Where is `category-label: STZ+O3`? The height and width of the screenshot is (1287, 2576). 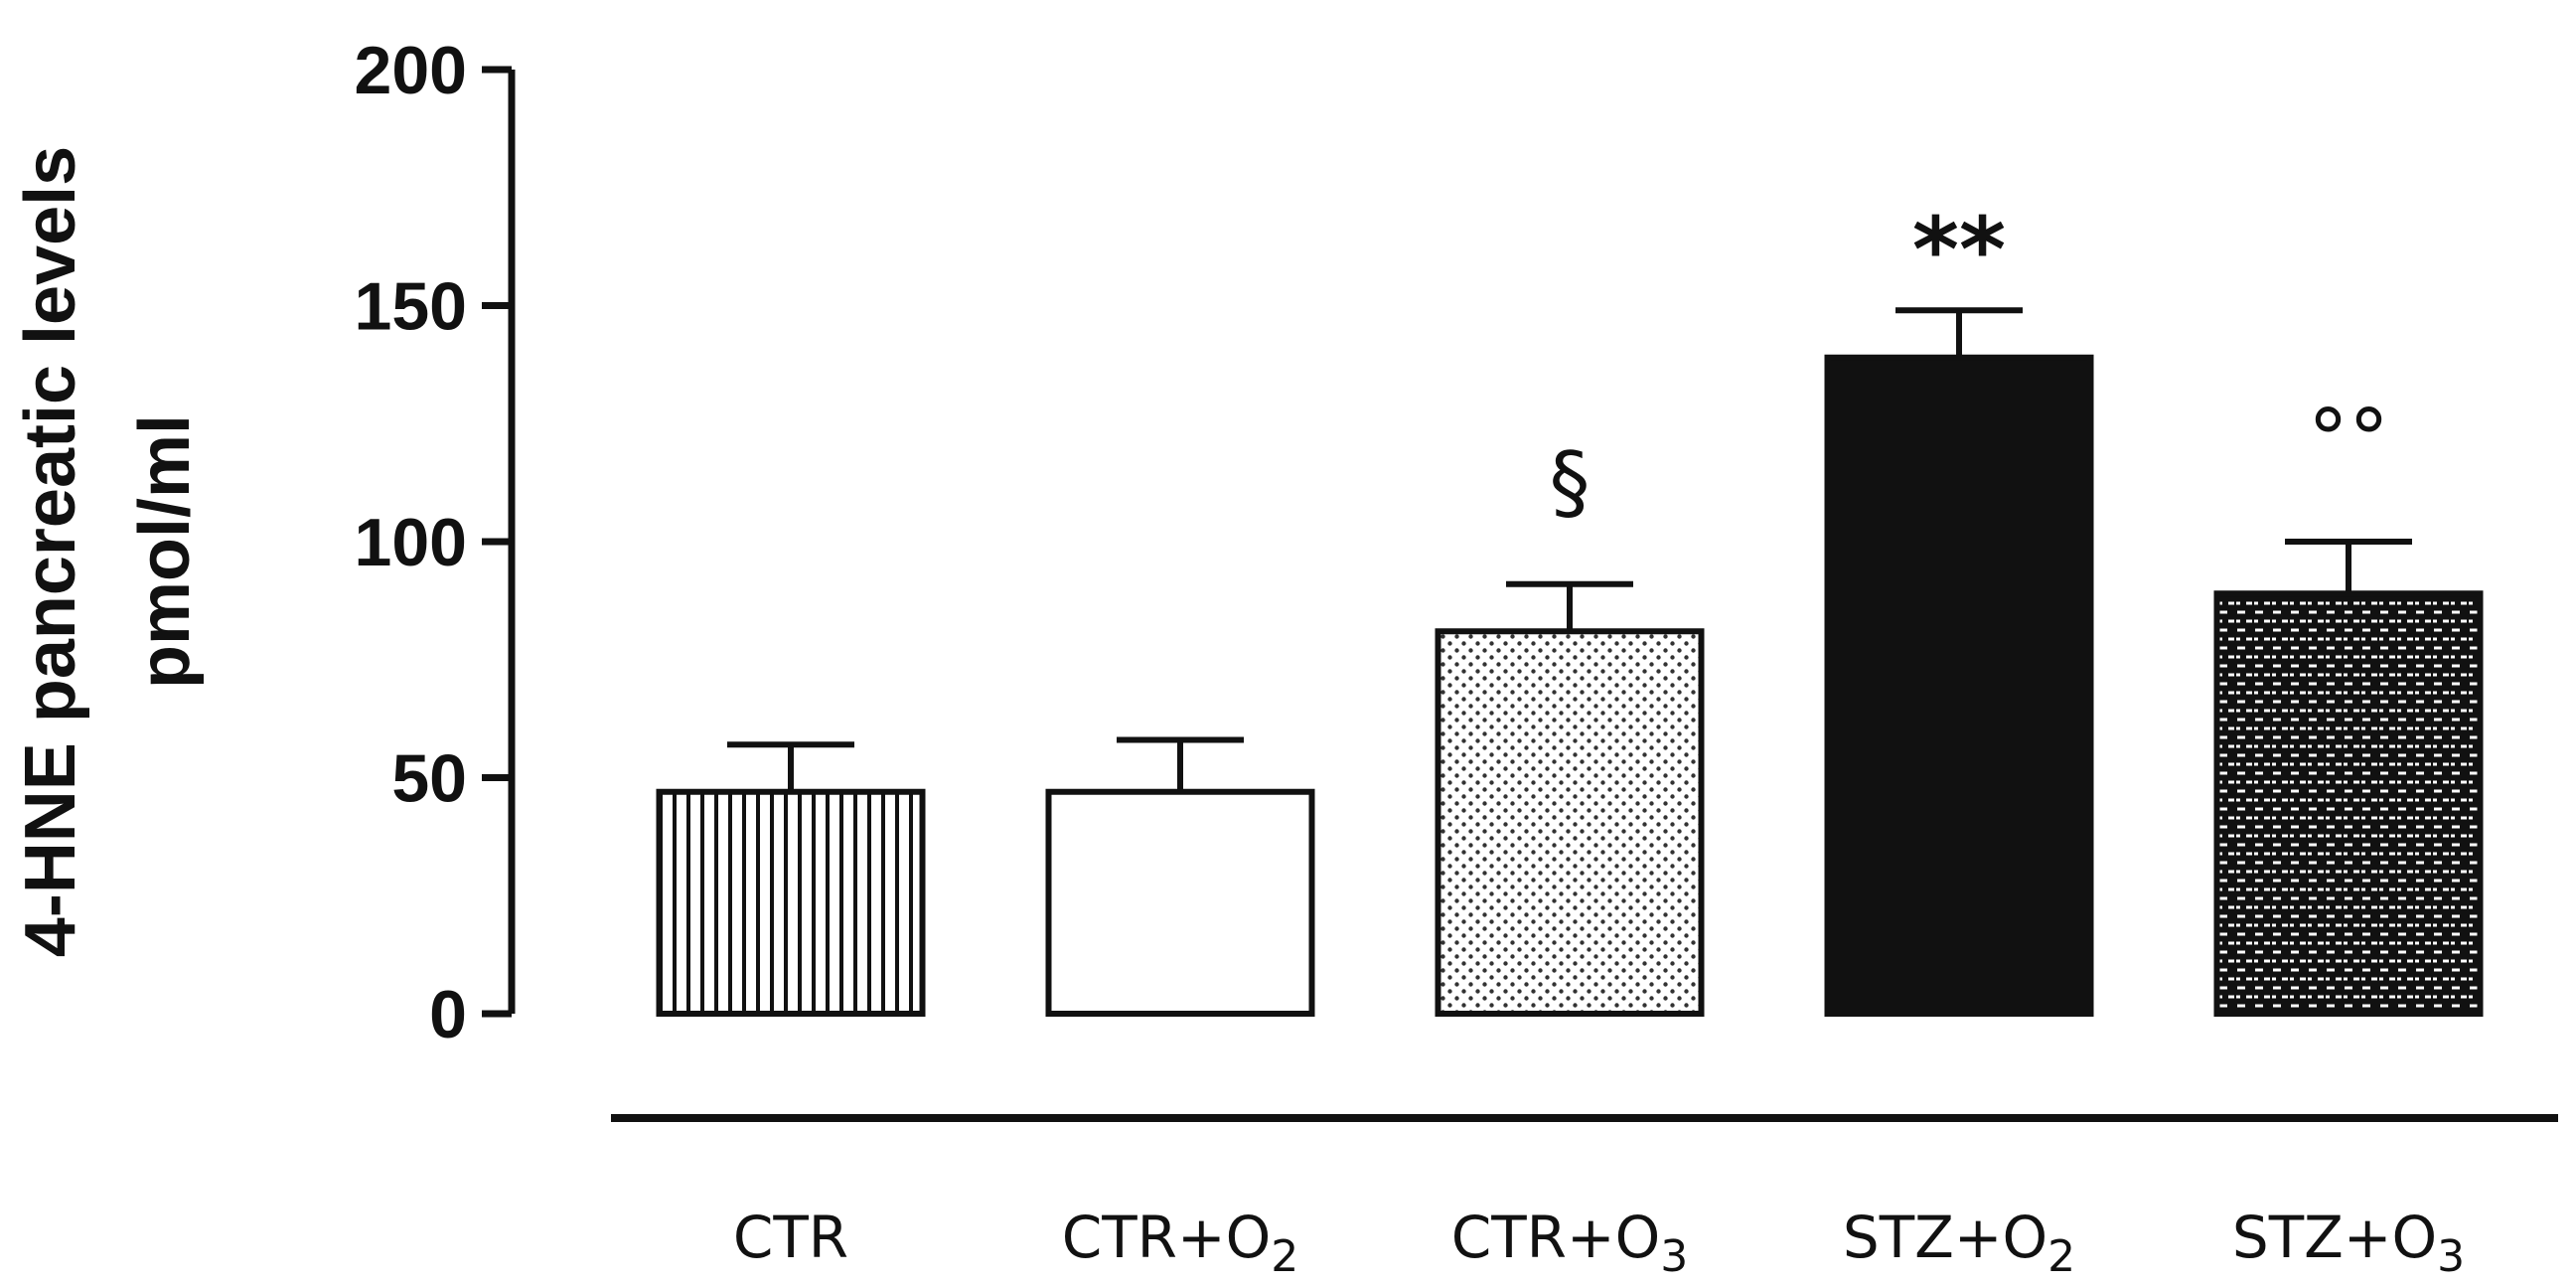
category-label: STZ+O3 is located at coordinates (2348, 1243).